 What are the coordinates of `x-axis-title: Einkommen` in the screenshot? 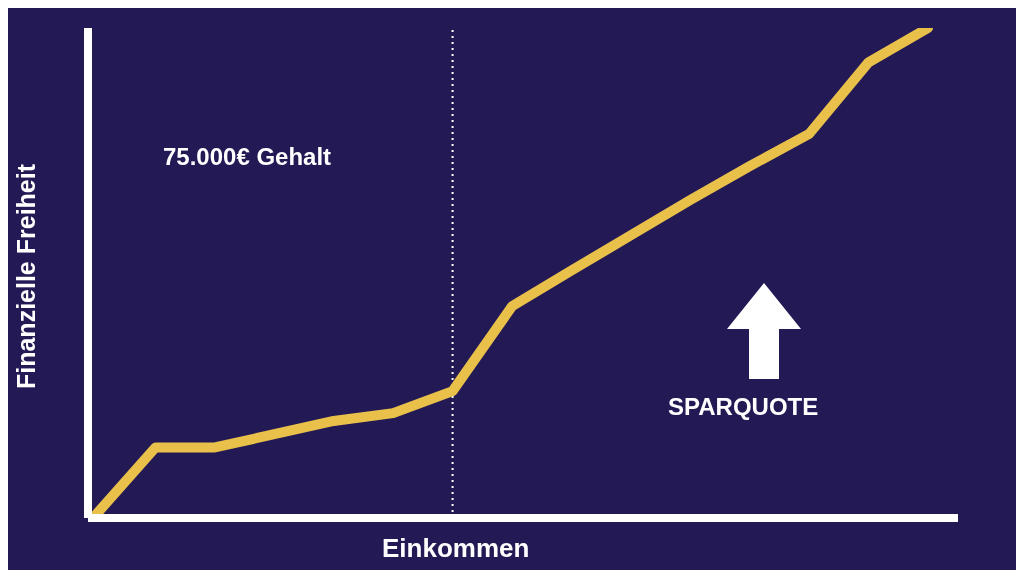 It's located at (456, 548).